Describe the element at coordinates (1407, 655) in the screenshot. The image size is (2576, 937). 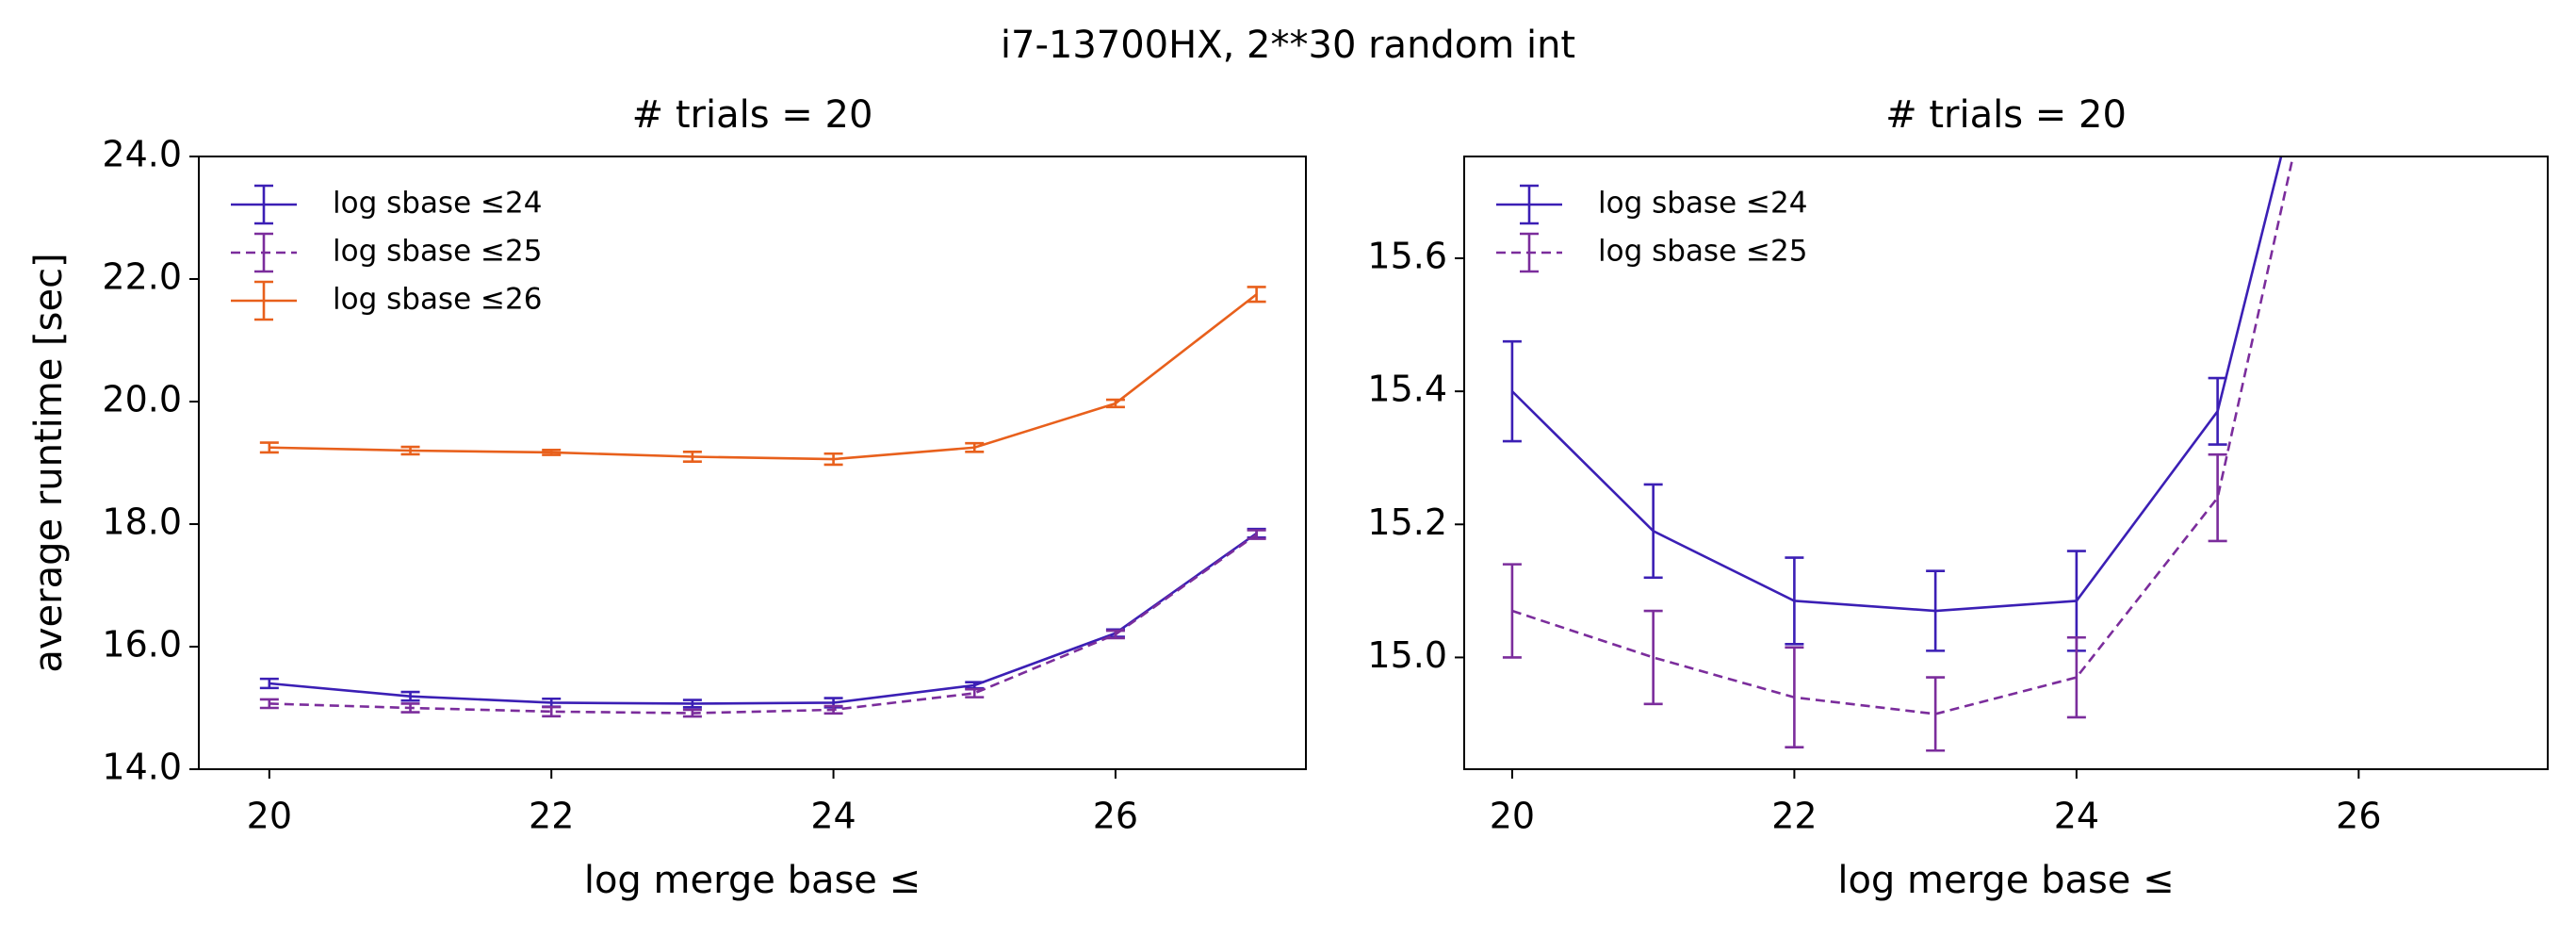
I see `y-tick-label: 15.0` at that location.